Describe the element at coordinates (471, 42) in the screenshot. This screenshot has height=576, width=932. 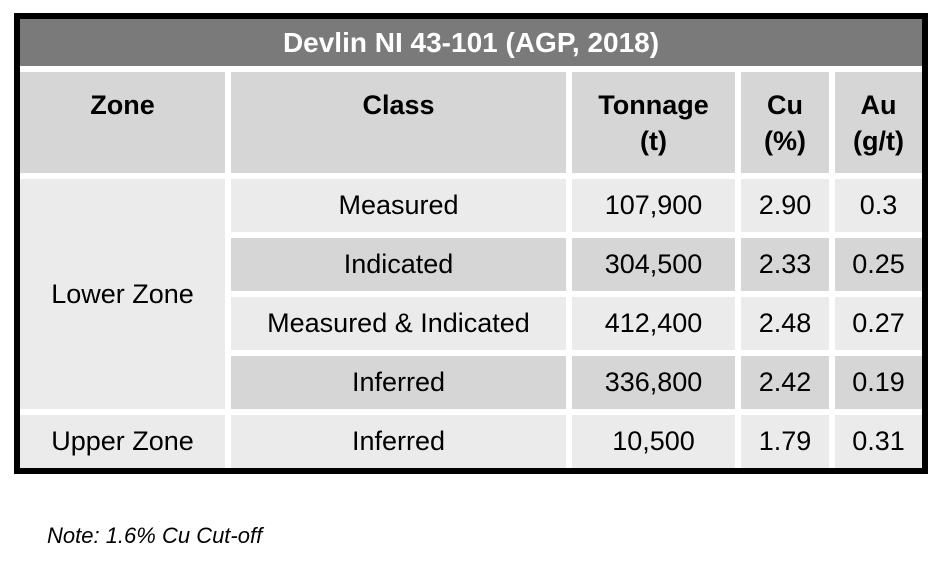
I see `table-title: Devlin NI 43-101 (AGP, 2018)` at that location.